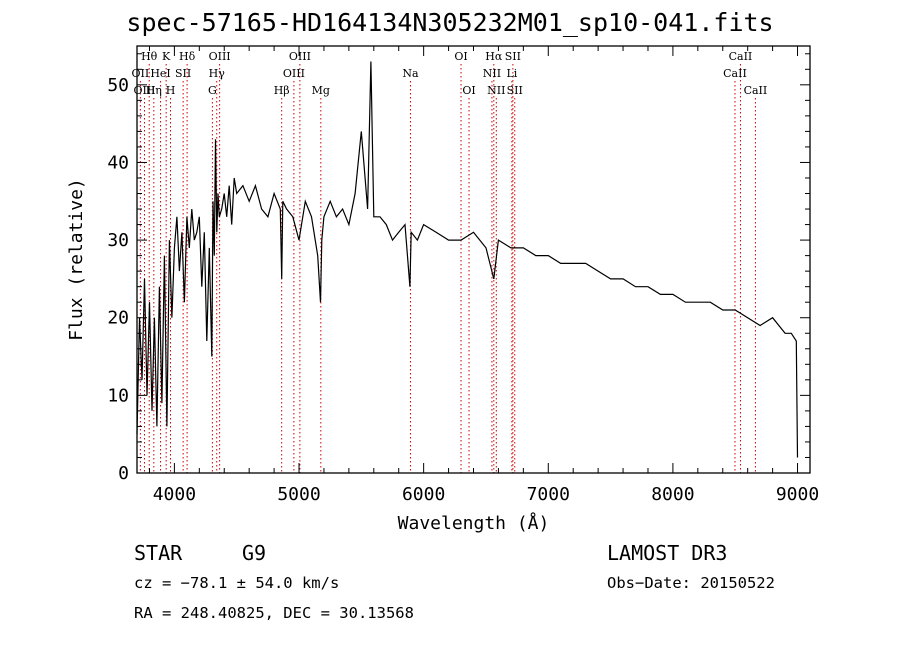 The image size is (900, 649). What do you see at coordinates (511, 73) in the screenshot?
I see `line-label: Li` at bounding box center [511, 73].